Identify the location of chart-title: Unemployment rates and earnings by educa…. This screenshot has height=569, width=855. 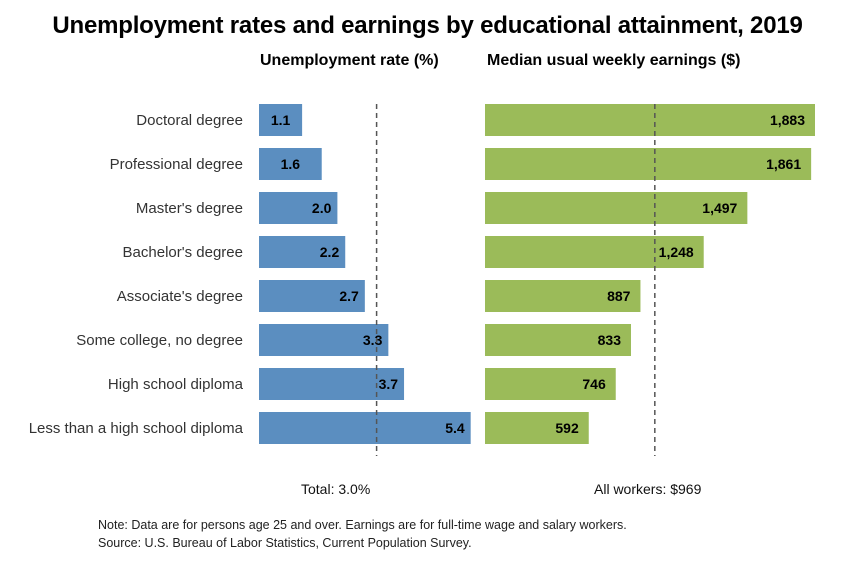
(427, 25).